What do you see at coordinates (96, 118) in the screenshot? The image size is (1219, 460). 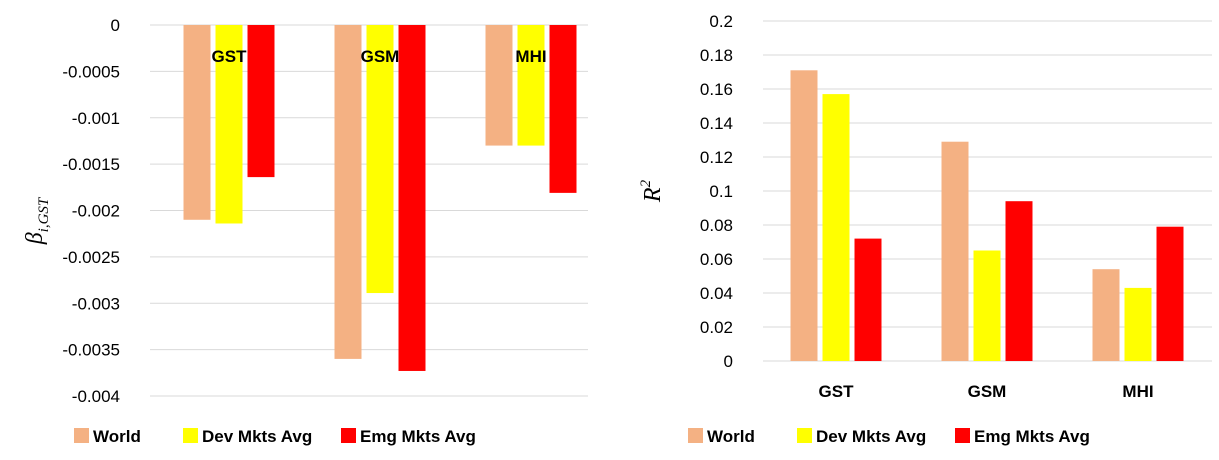 I see `y-tick-label: -0.001` at bounding box center [96, 118].